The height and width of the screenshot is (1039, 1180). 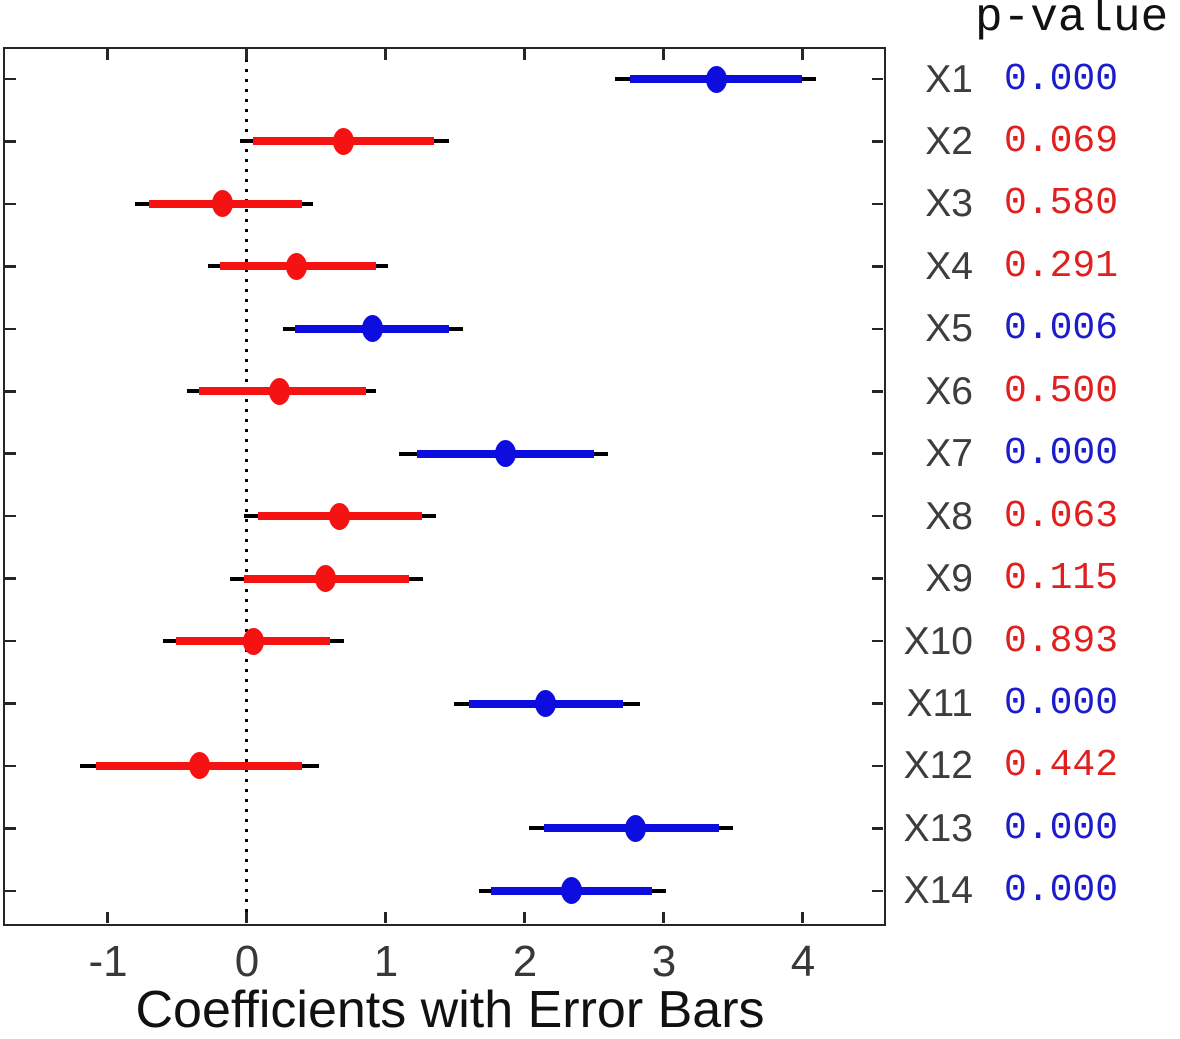 What do you see at coordinates (938, 828) in the screenshot?
I see `variable-label-X13: X13` at bounding box center [938, 828].